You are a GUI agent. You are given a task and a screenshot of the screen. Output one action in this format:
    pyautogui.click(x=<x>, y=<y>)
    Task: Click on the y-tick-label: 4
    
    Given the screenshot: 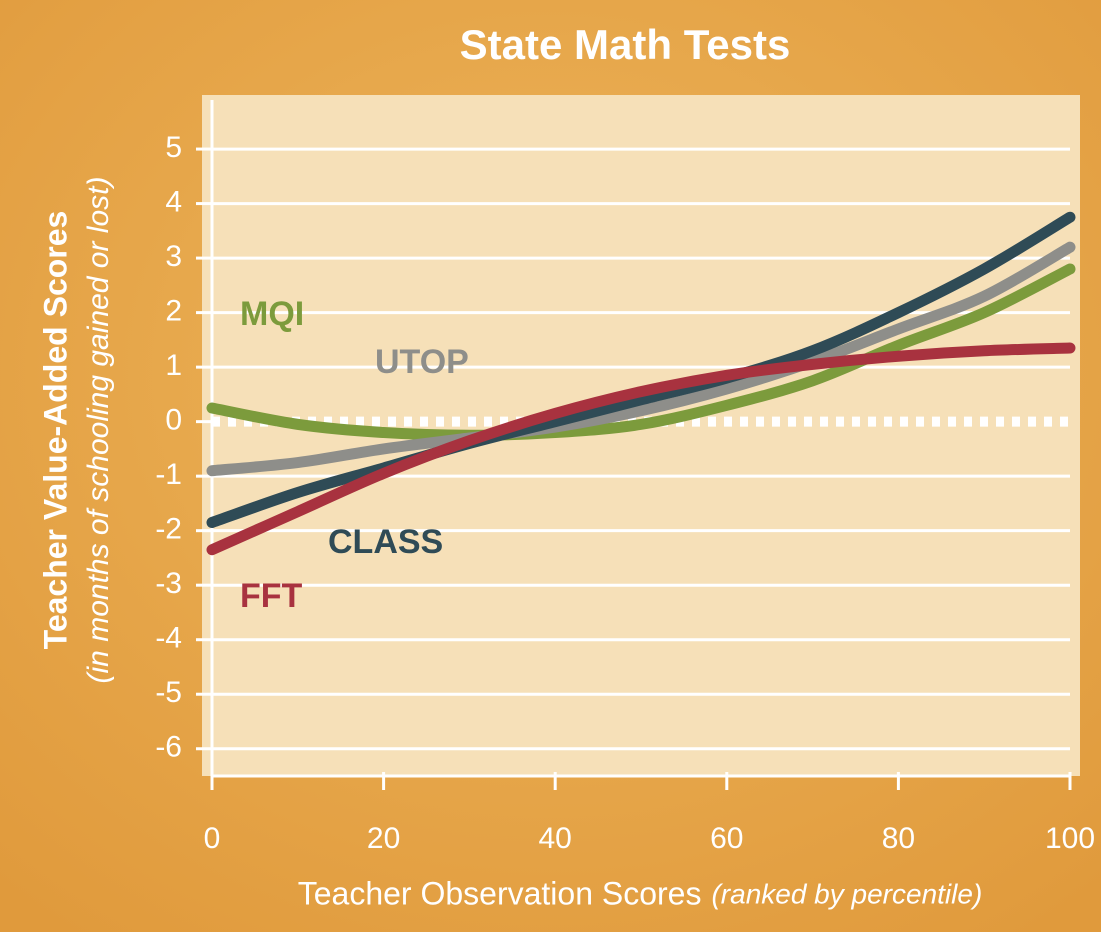 What is the action you would take?
    pyautogui.click(x=173, y=202)
    